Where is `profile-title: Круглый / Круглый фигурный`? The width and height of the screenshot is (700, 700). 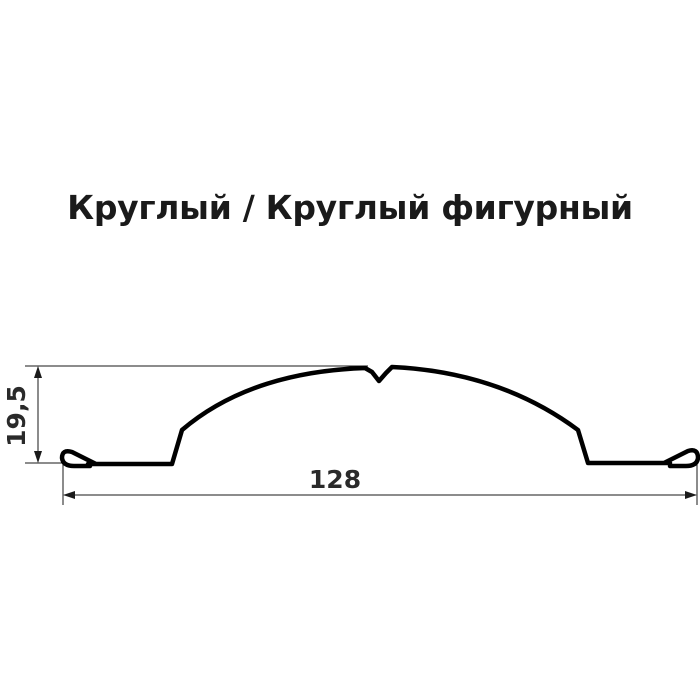
profile-title: Круглый / Круглый фигурный is located at coordinates (350, 207).